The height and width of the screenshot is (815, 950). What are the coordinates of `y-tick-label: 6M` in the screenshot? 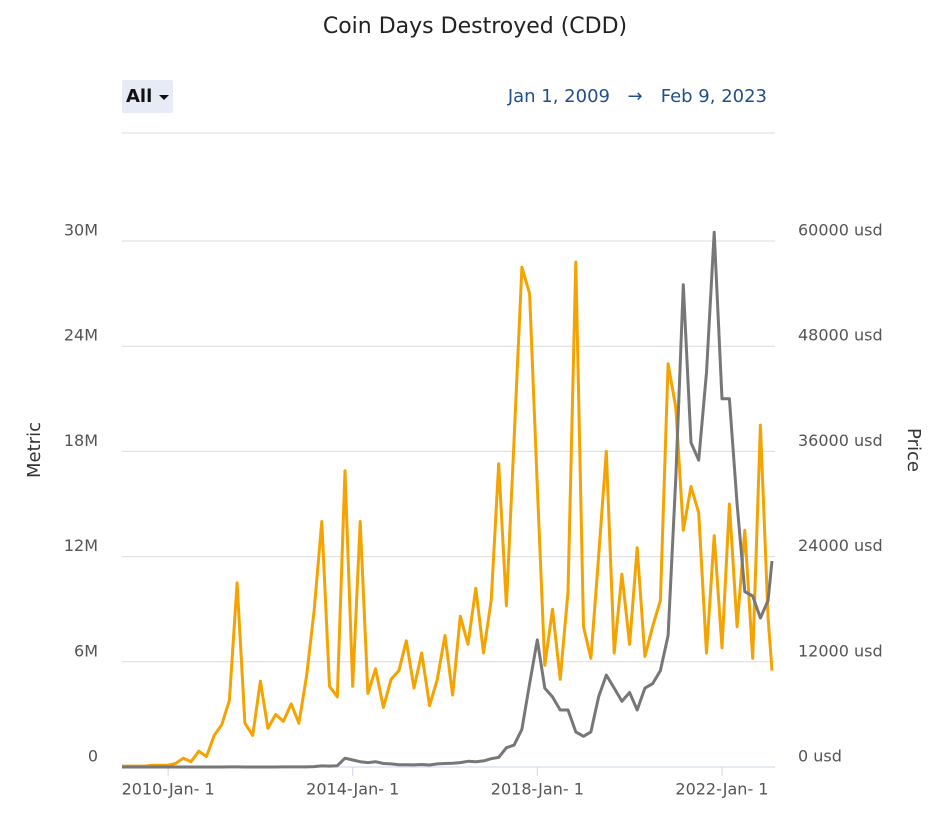 It's located at (86, 650).